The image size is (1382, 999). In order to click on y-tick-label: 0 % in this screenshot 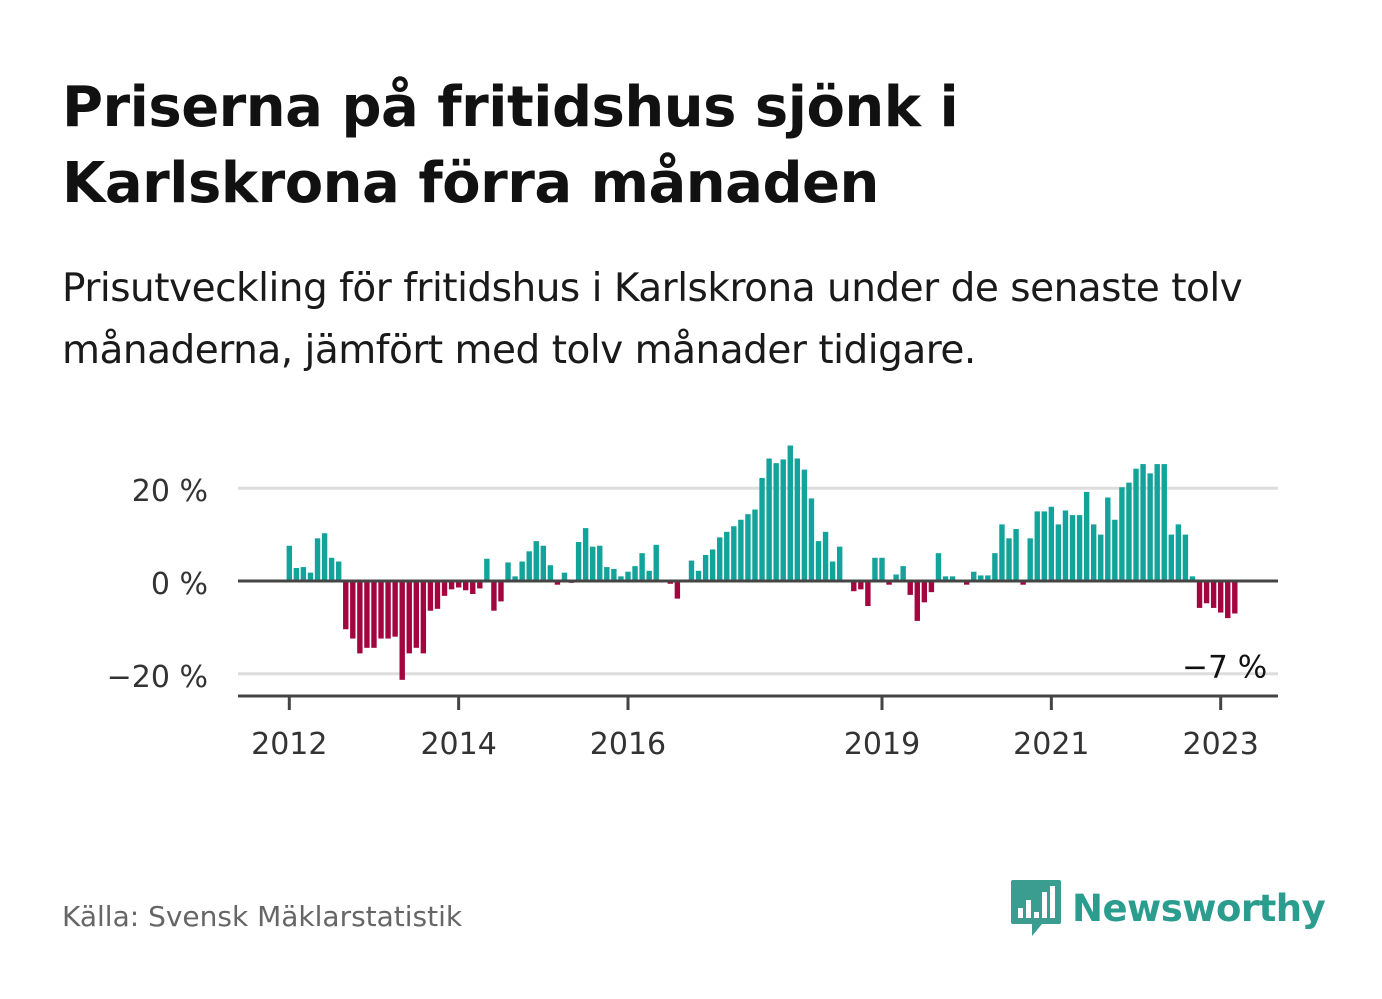, I will do `click(179, 584)`.